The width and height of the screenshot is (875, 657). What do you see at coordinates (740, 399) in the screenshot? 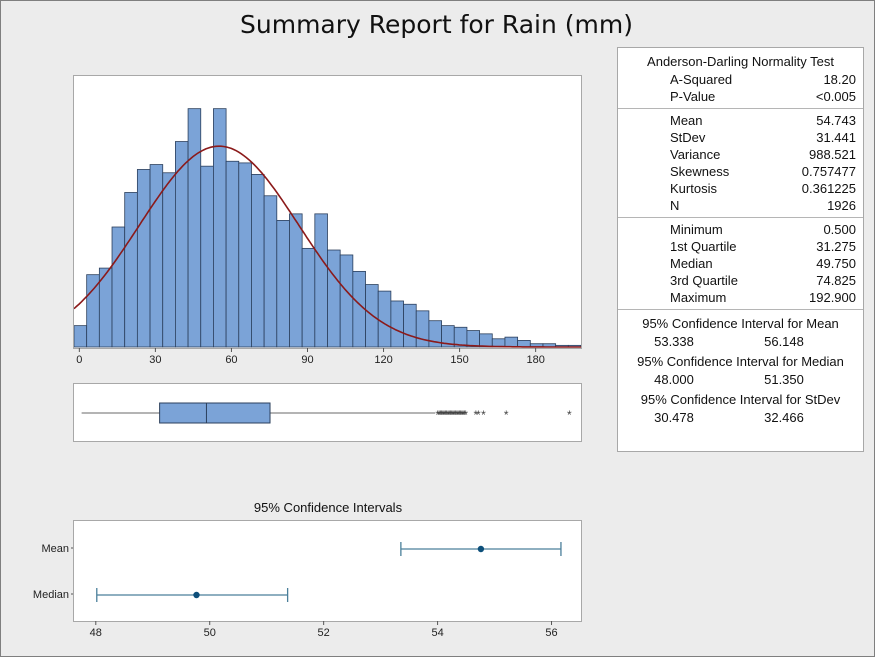
I see `ci-header: 95% Confidence Interval for StDev` at bounding box center [740, 399].